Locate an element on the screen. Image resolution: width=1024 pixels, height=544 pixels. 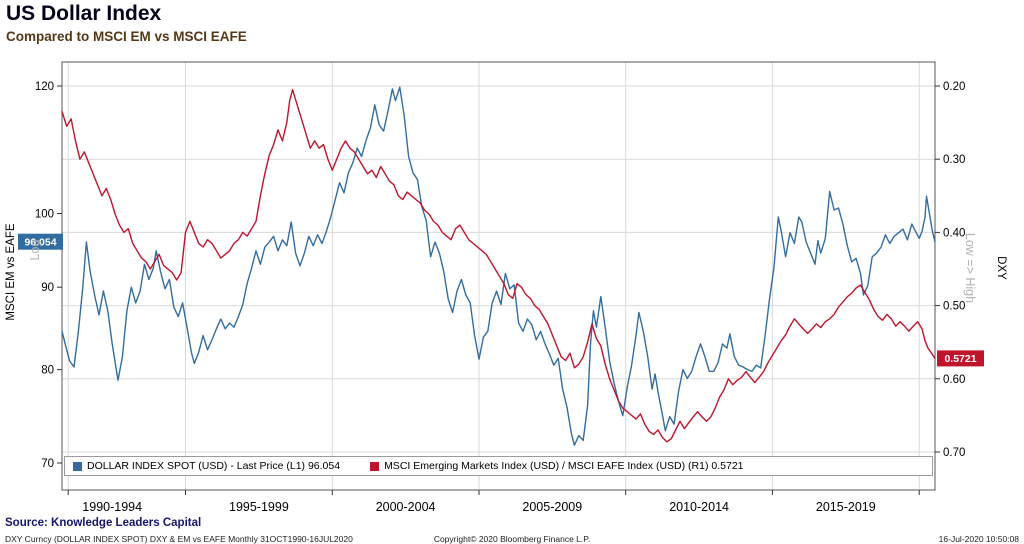
left-axis-scale-note: Log is located at coordinates (35, 250).